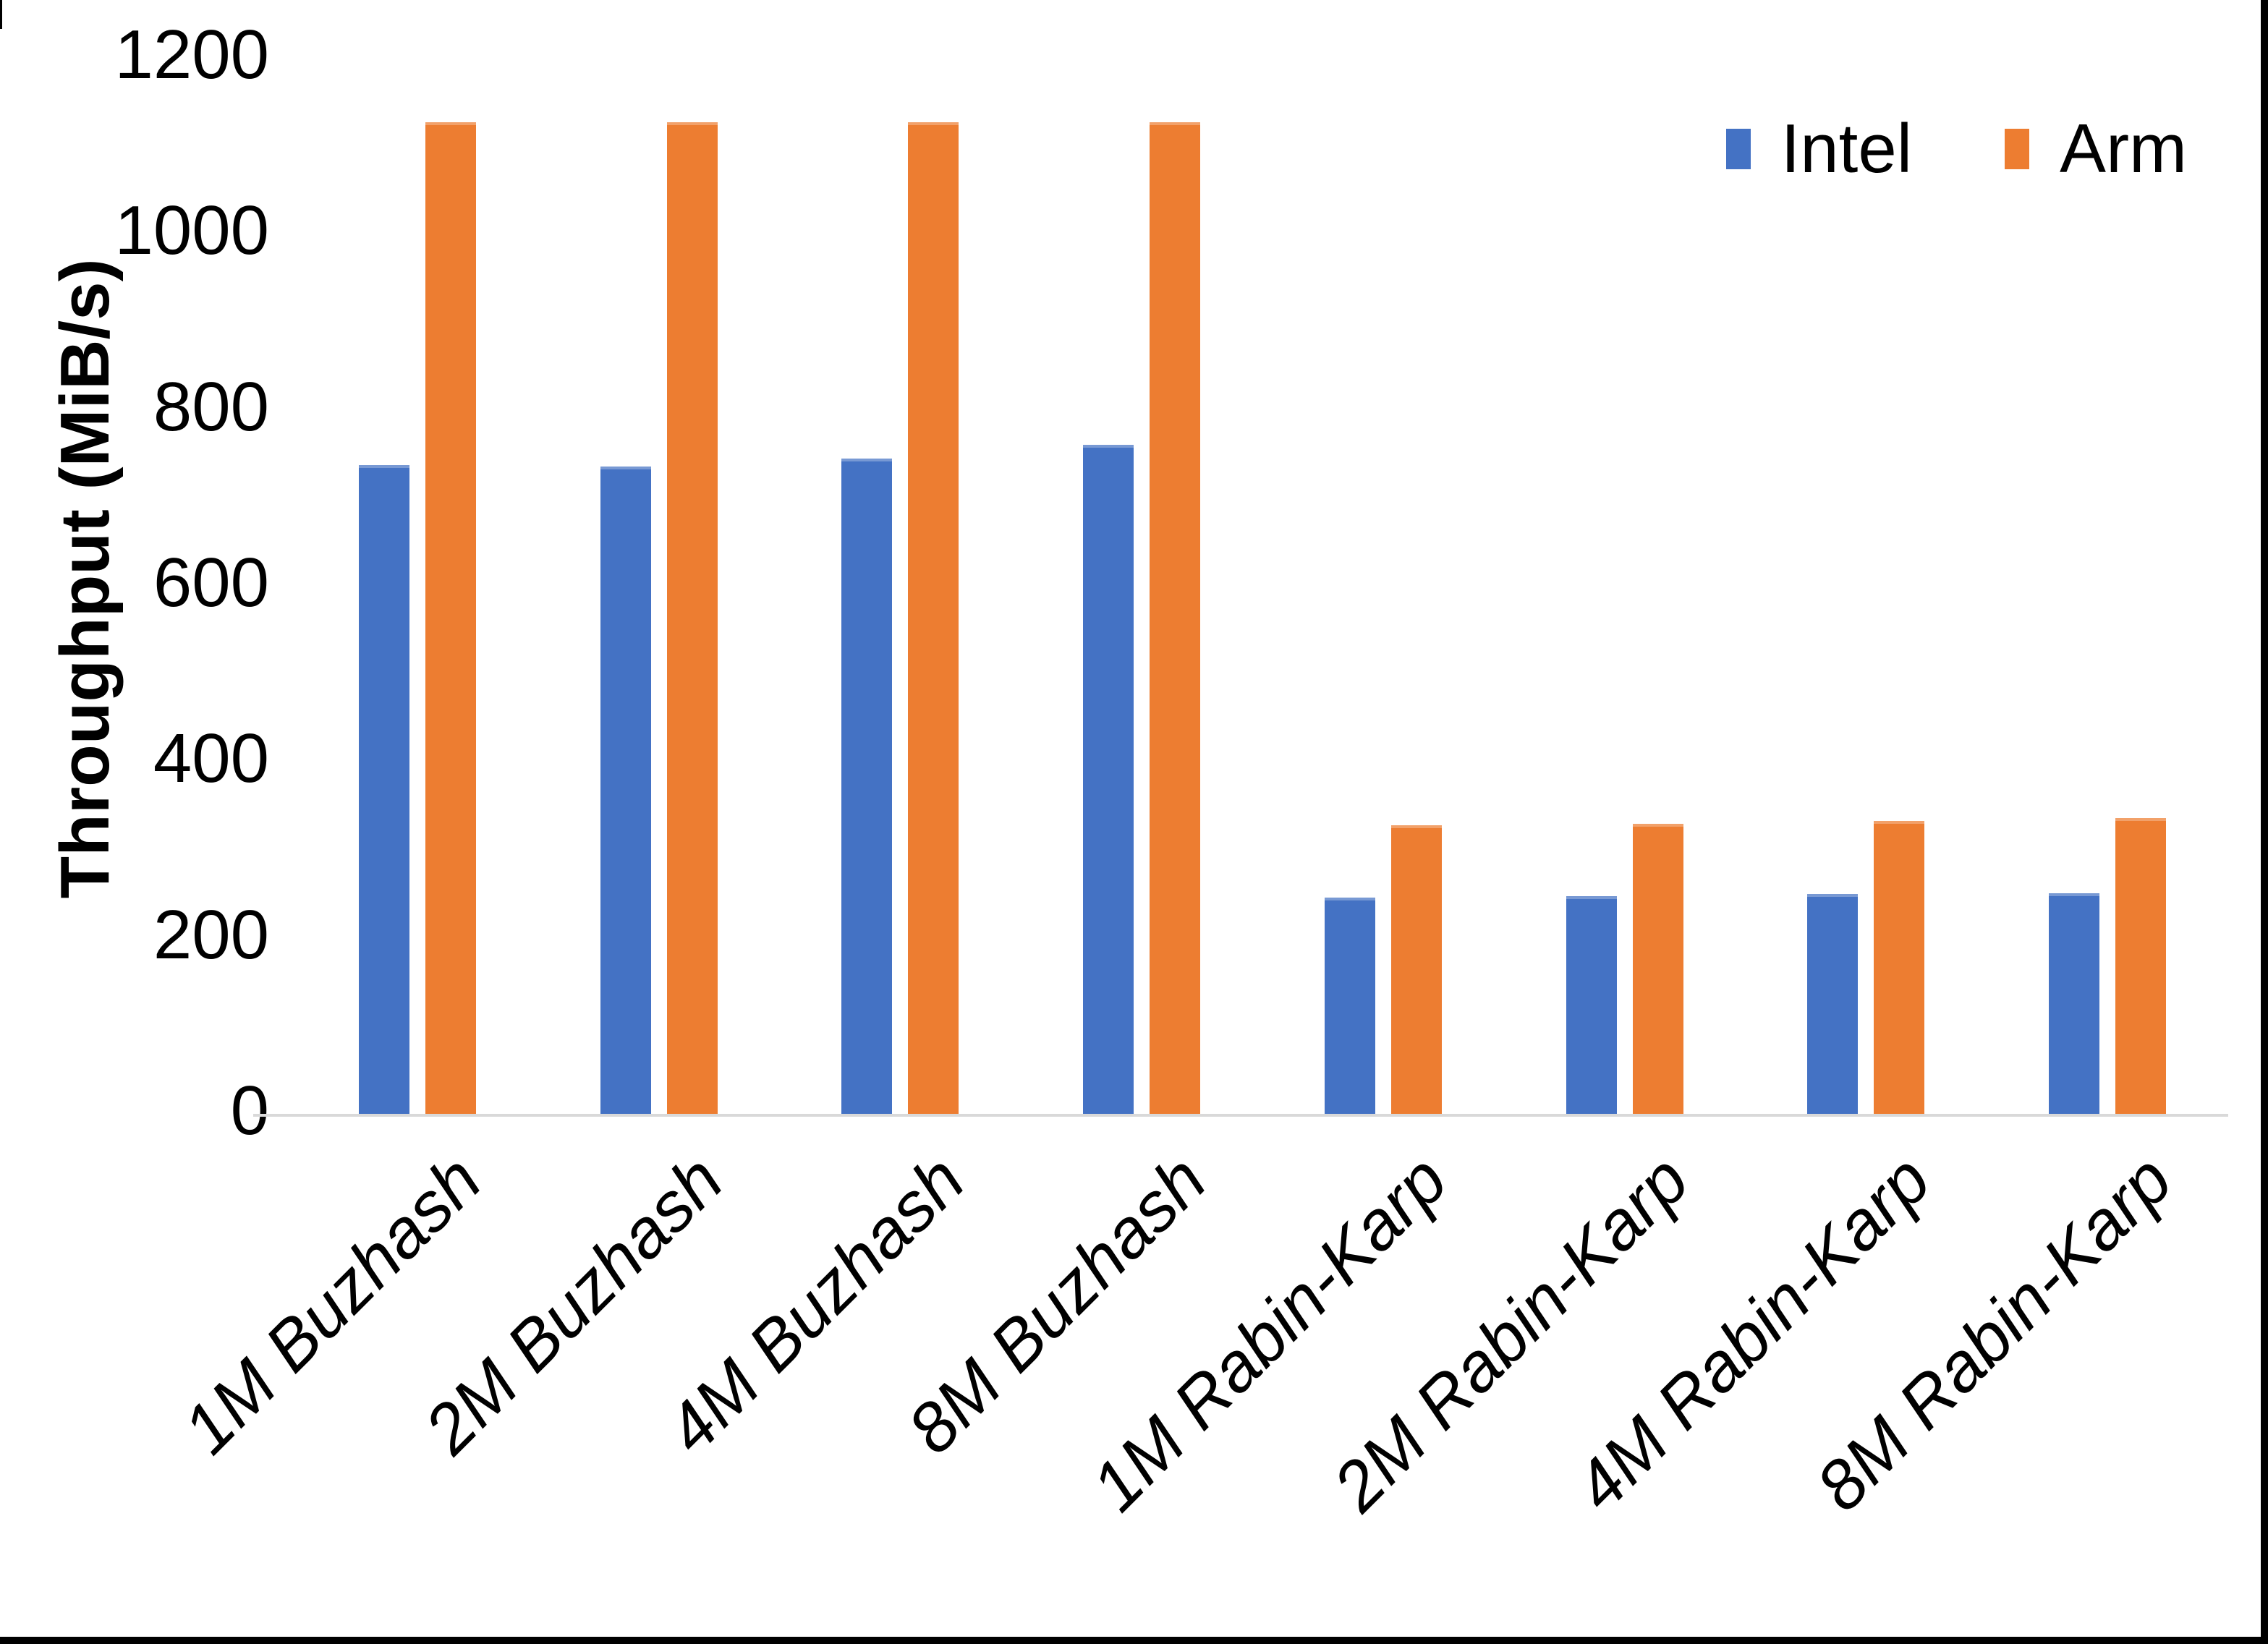  What do you see at coordinates (1240, 1115) in the screenshot?
I see `x-axis-line` at bounding box center [1240, 1115].